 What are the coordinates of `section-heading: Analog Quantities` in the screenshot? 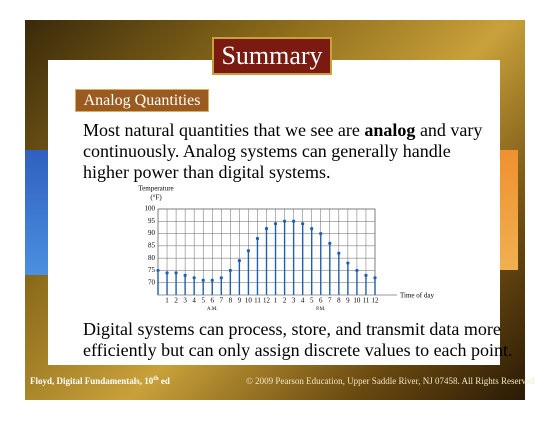 It's located at (142, 100).